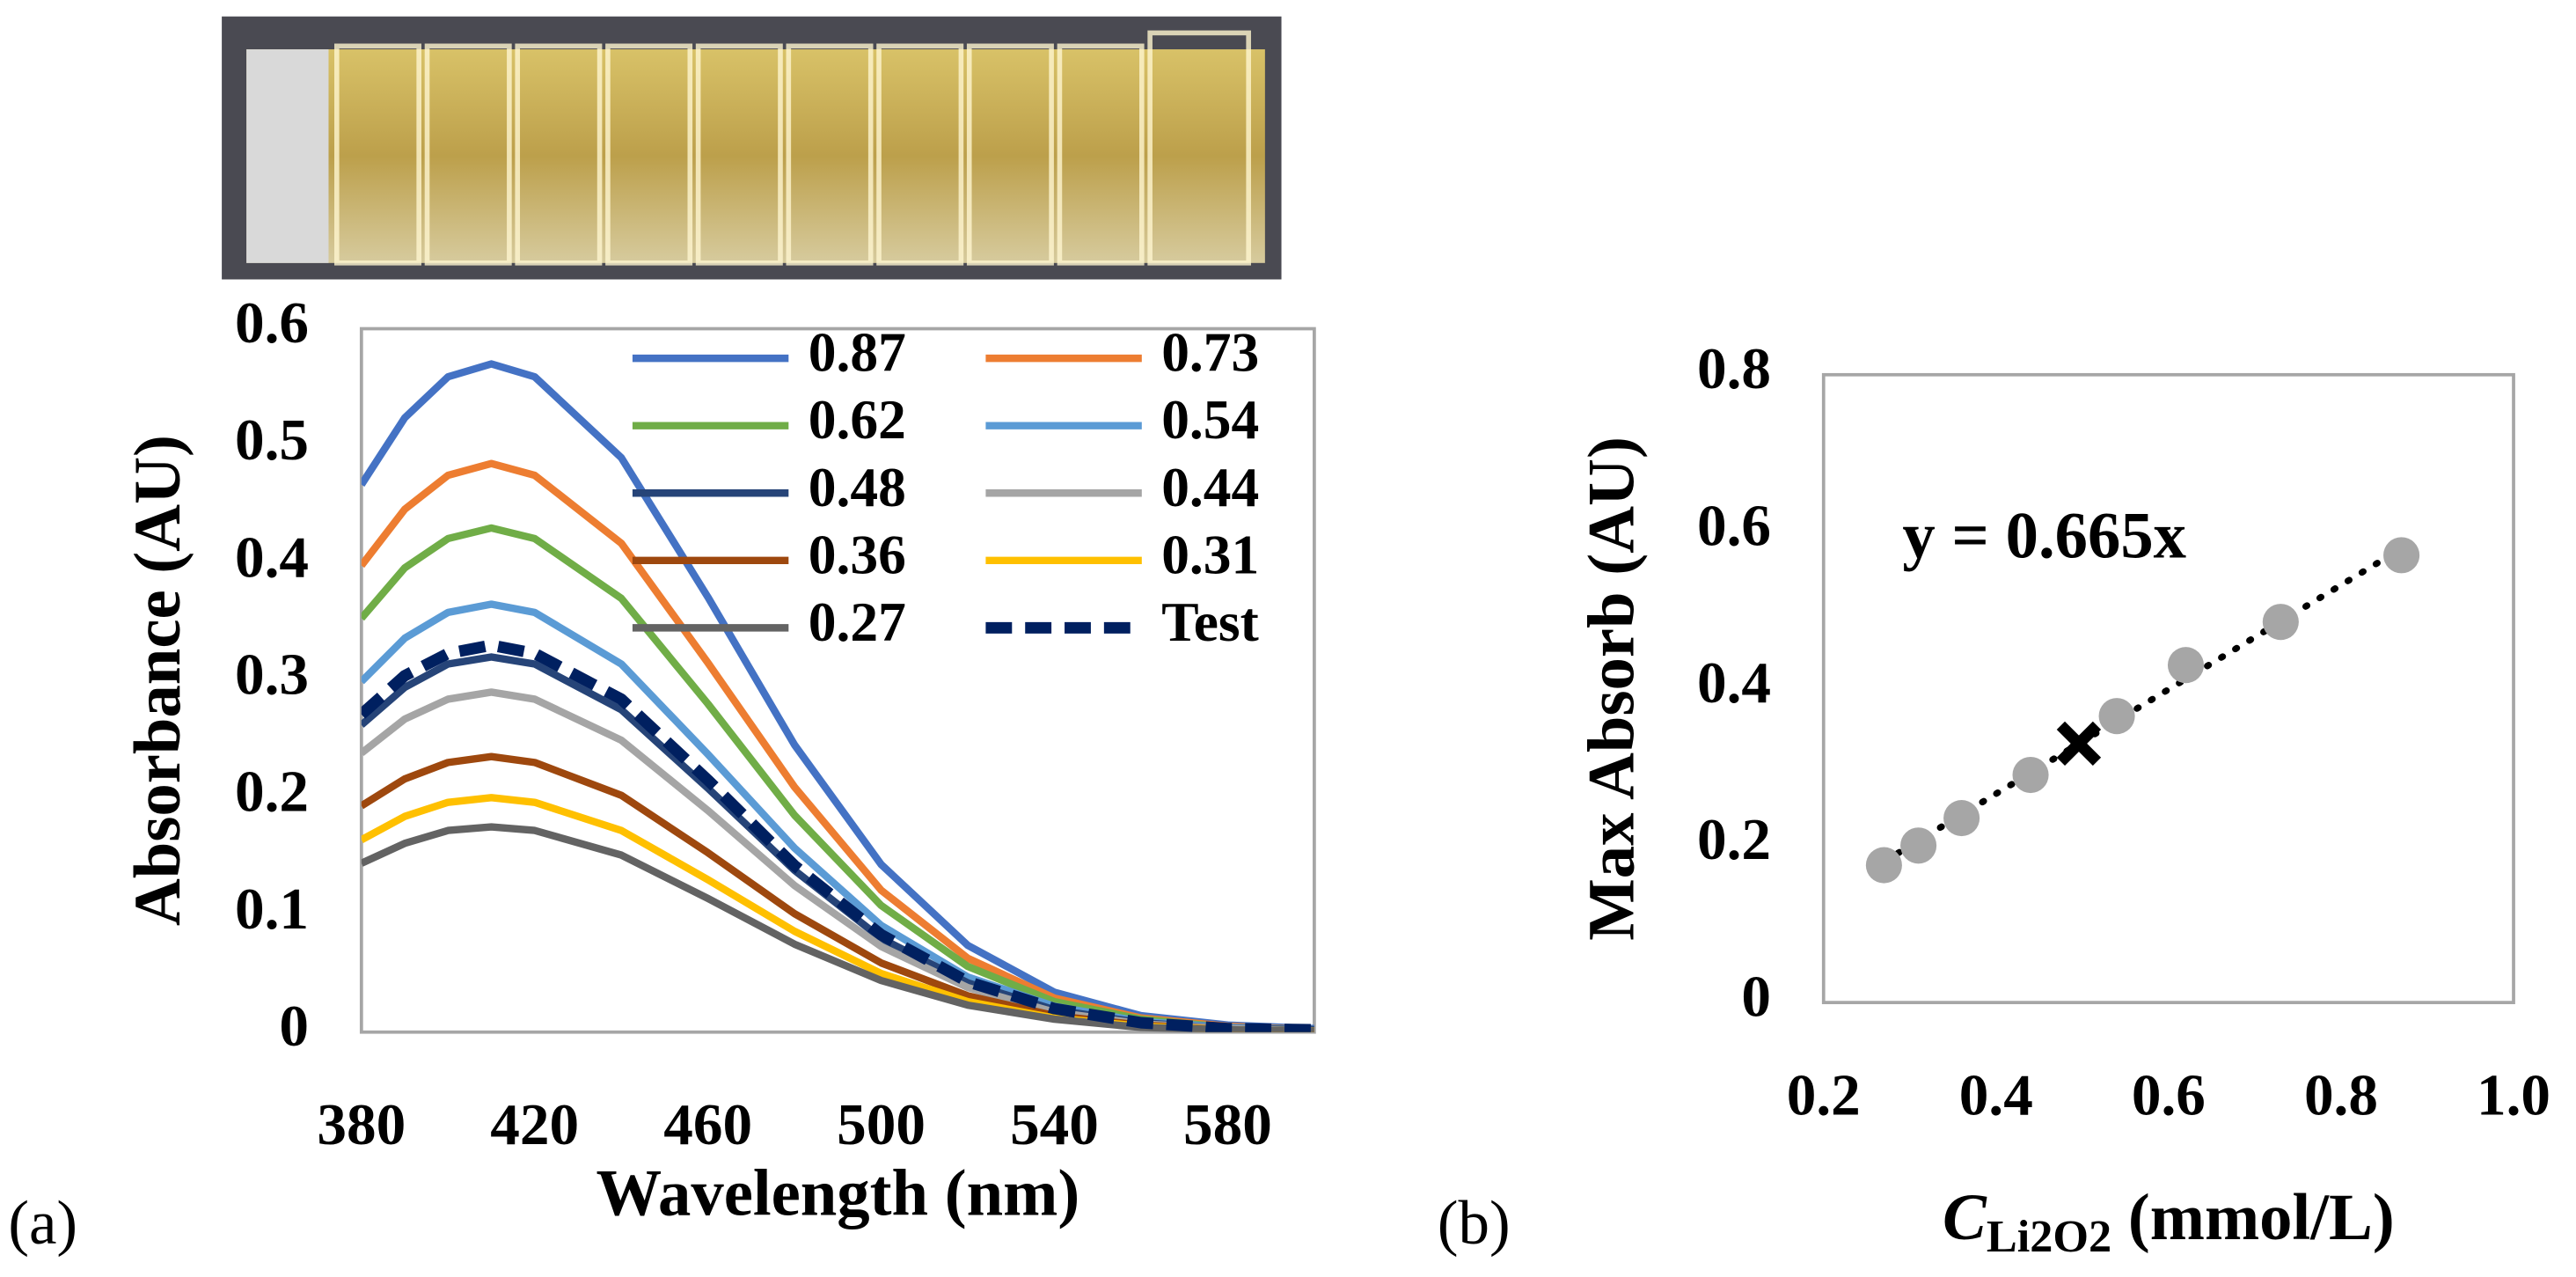  I want to click on x-tick-label: 380, so click(361, 1124).